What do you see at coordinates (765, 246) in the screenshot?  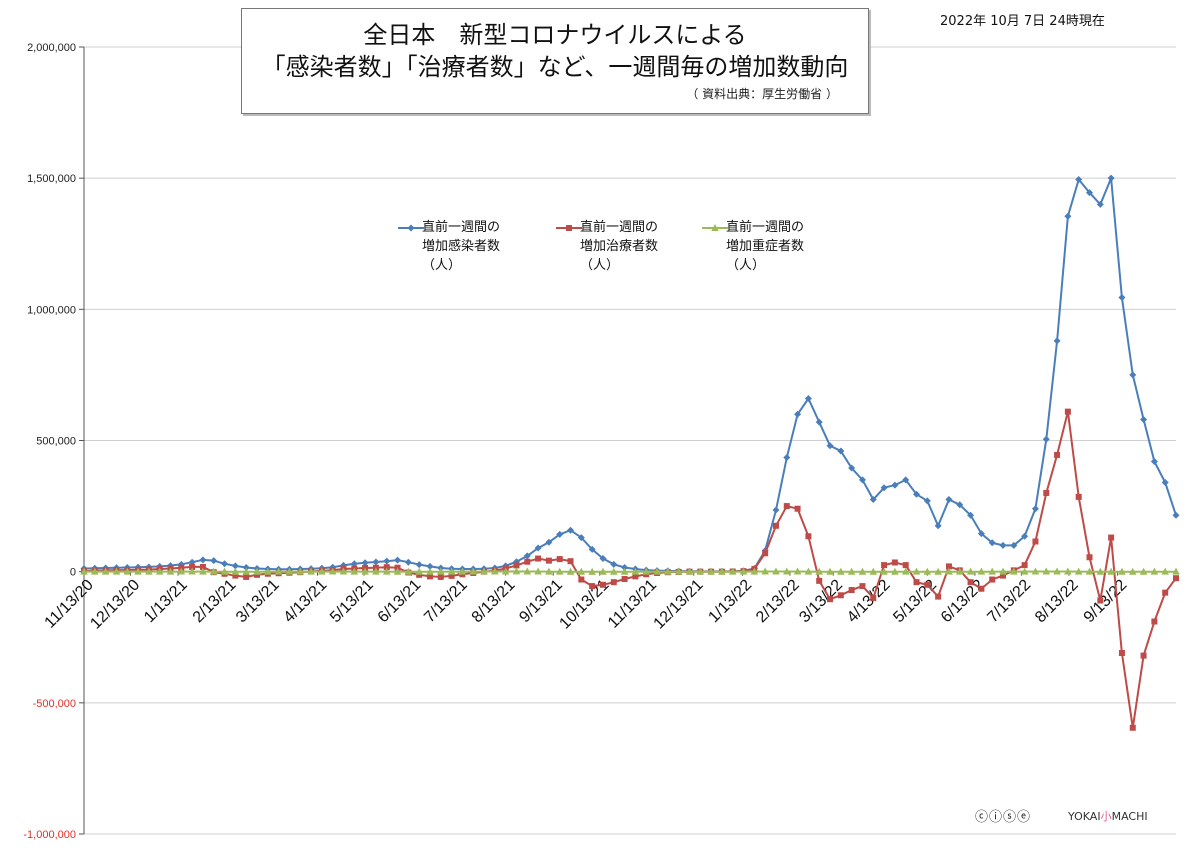 I see `legend-entry: 直前一週間の 増加重症者数 （人）` at bounding box center [765, 246].